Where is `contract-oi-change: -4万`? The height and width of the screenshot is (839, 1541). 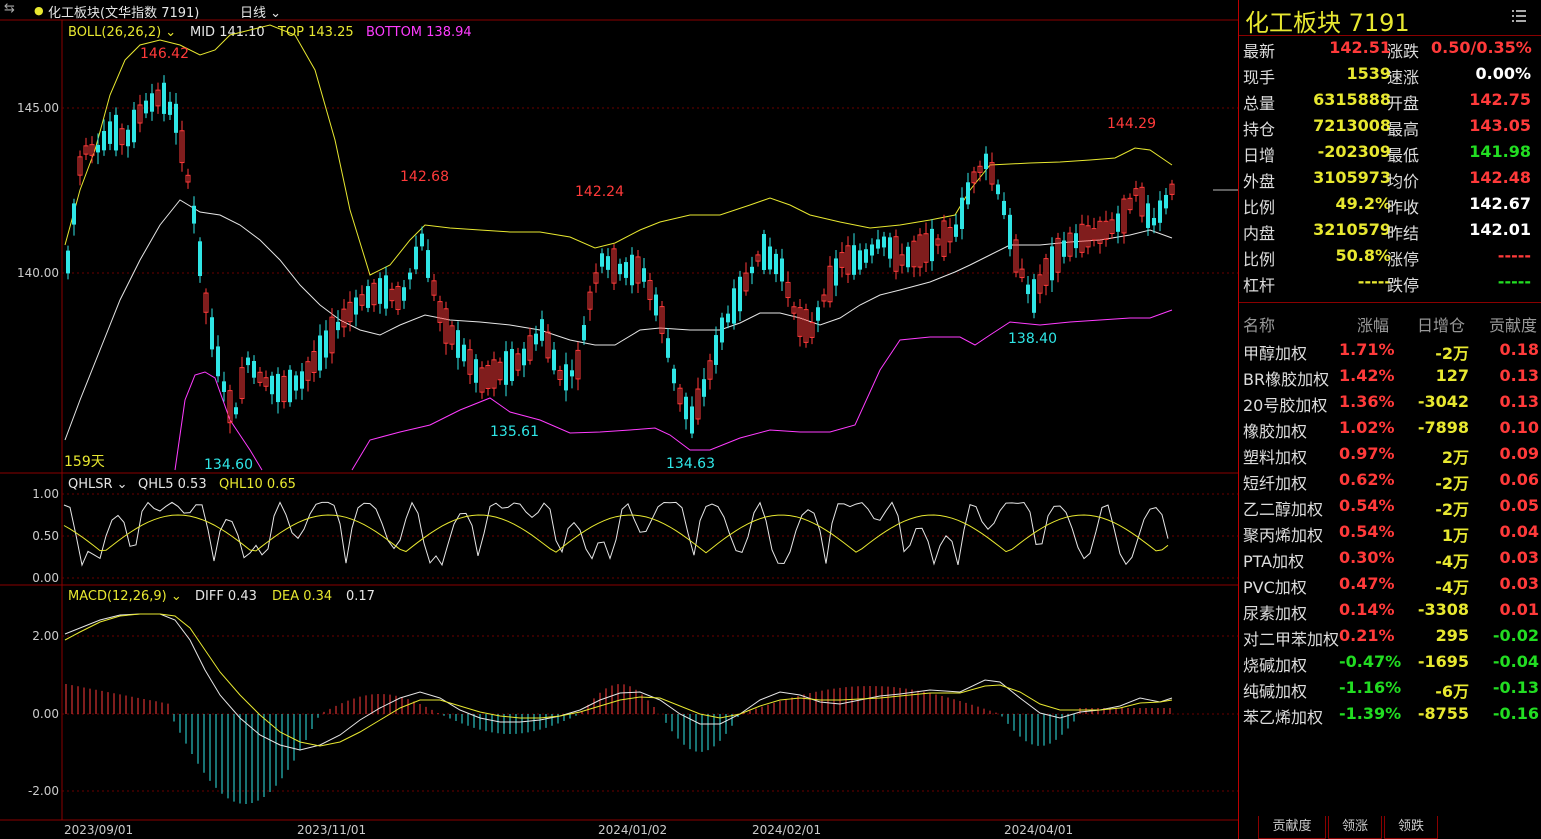
contract-oi-change: -4万 is located at coordinates (1452, 561).